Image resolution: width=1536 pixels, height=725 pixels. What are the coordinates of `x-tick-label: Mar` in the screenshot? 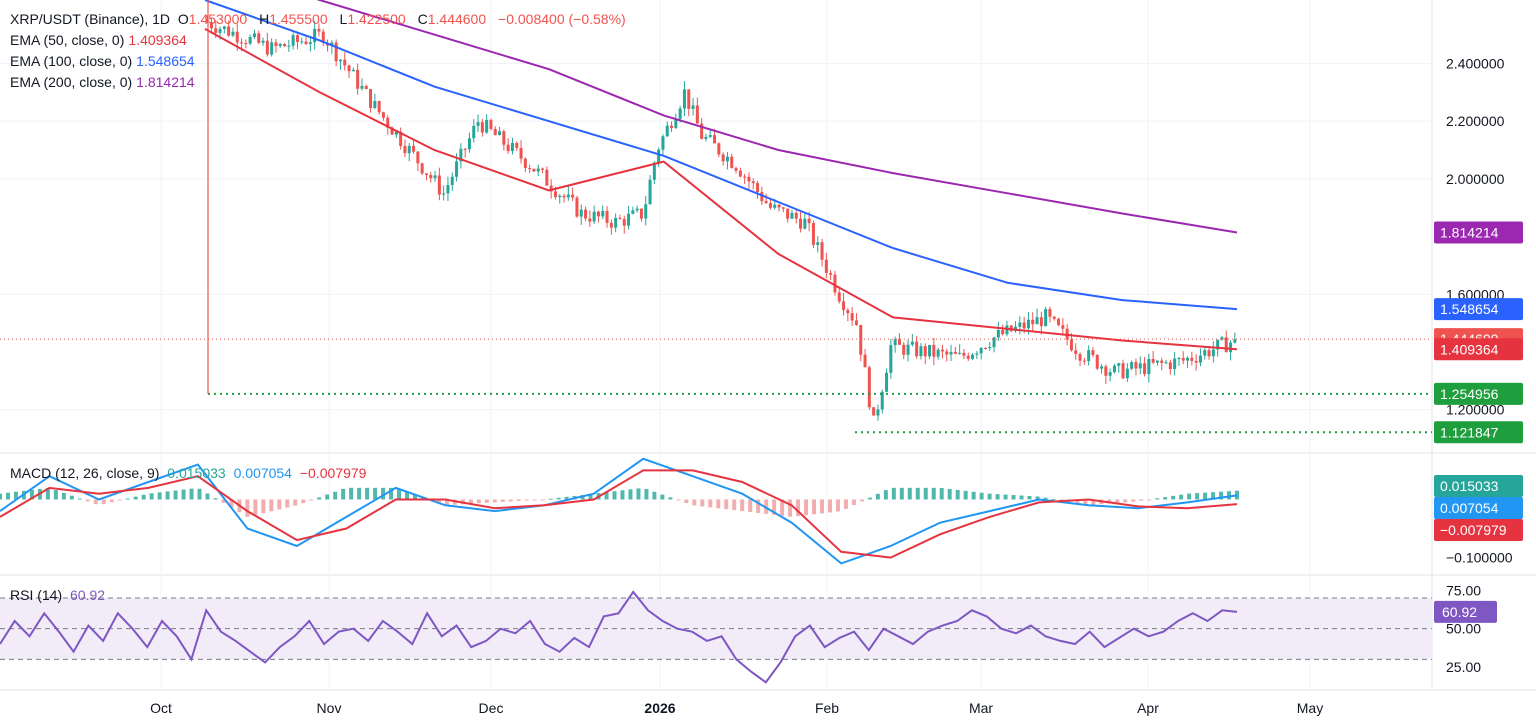 It's located at (981, 708).